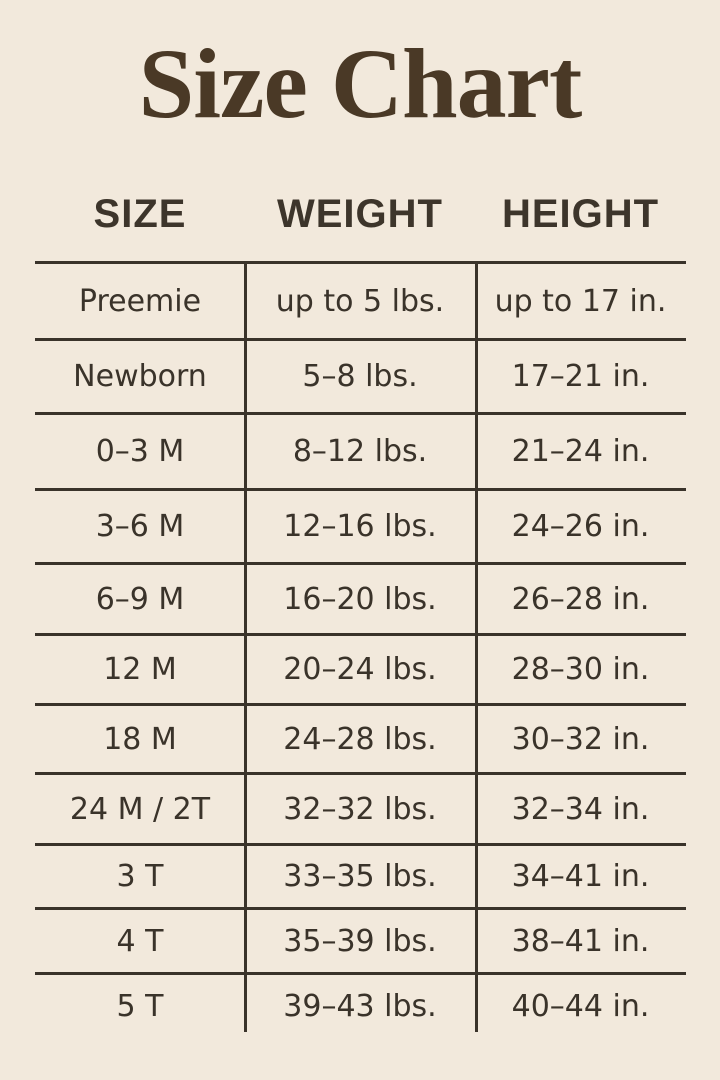 The height and width of the screenshot is (1080, 720). What do you see at coordinates (140, 376) in the screenshot?
I see `size-cell: Newborn` at bounding box center [140, 376].